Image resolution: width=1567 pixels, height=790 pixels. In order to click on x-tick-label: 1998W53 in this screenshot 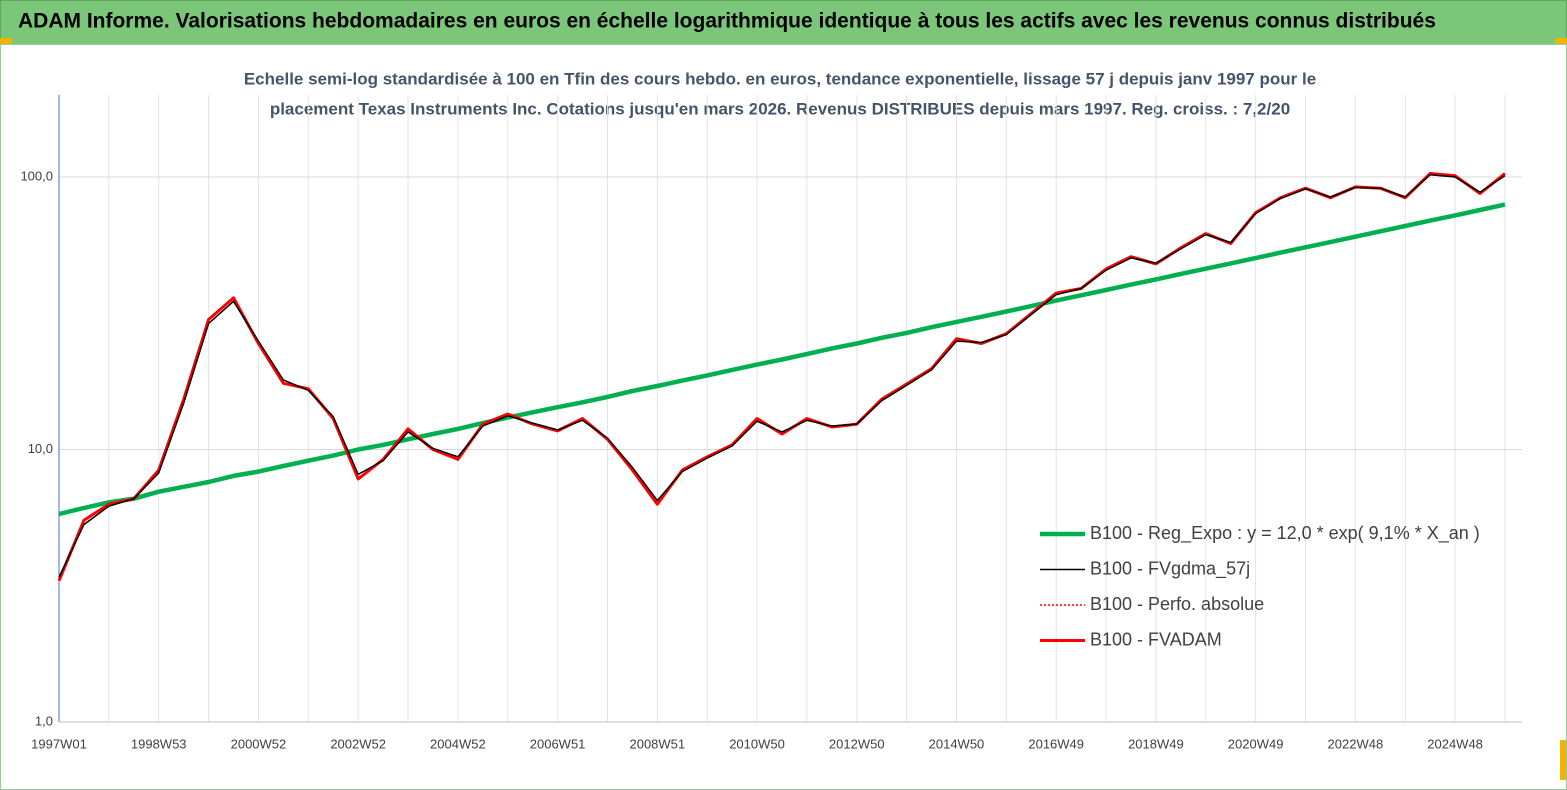, I will do `click(159, 743)`.